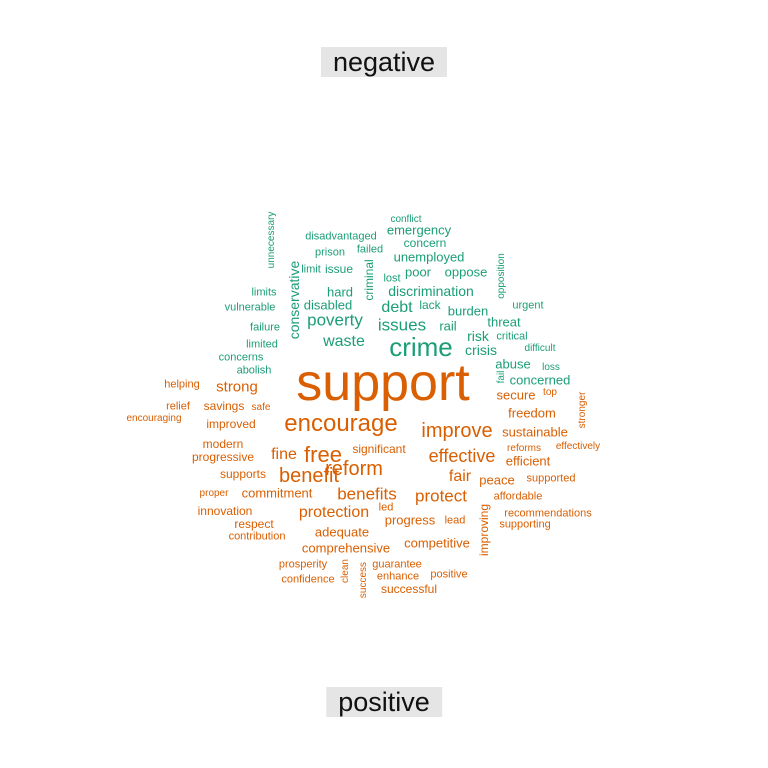  Describe the element at coordinates (528, 305) in the screenshot. I see `word-urgent: urgent` at that location.